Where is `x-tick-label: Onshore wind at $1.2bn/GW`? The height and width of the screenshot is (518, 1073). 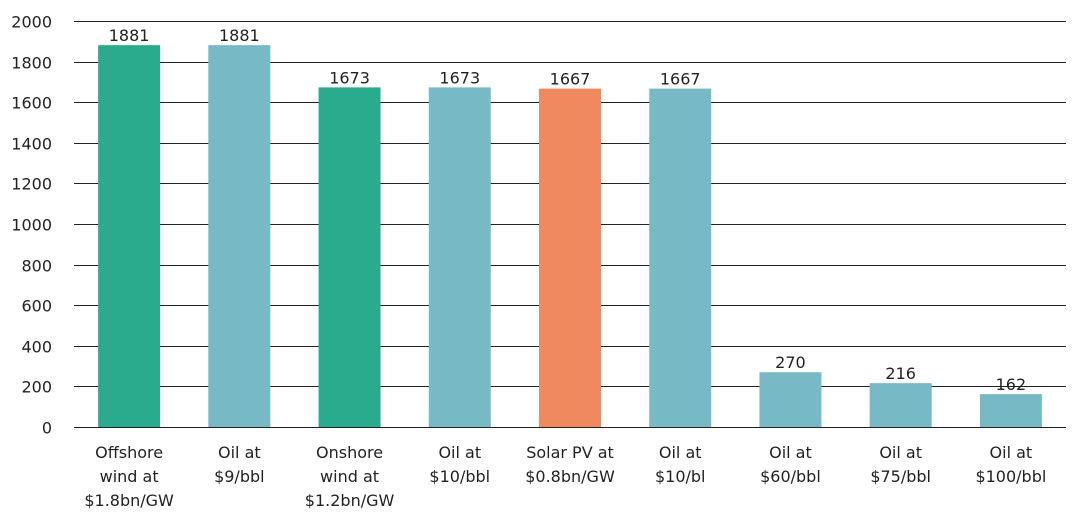
x-tick-label: Onshore wind at $1.2bn/GW is located at coordinates (350, 476).